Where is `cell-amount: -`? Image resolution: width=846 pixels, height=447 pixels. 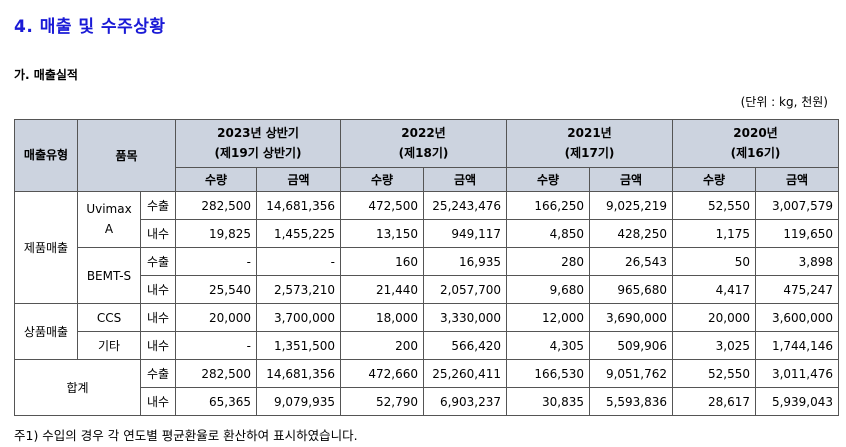
cell-amount: - is located at coordinates (298, 261).